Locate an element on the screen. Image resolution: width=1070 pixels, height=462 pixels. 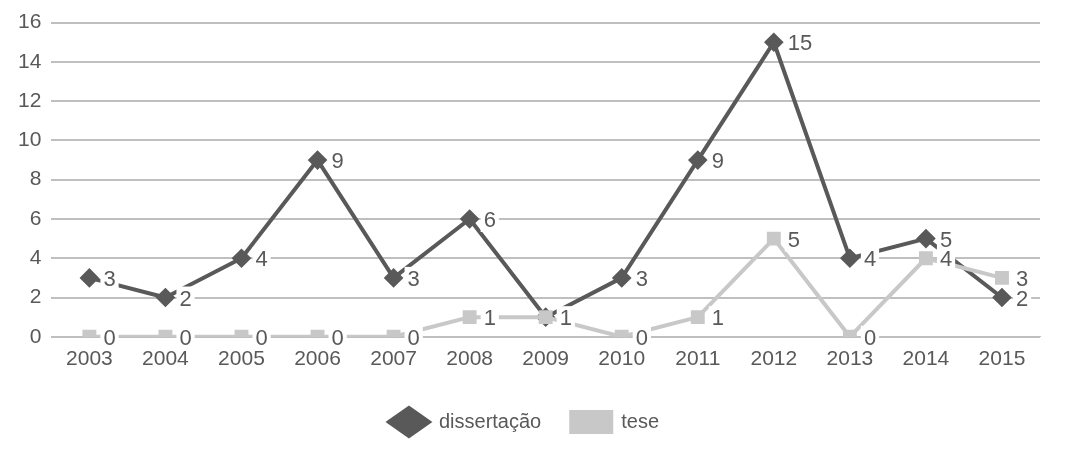
x-tick-label: 2015 is located at coordinates (1002, 358).